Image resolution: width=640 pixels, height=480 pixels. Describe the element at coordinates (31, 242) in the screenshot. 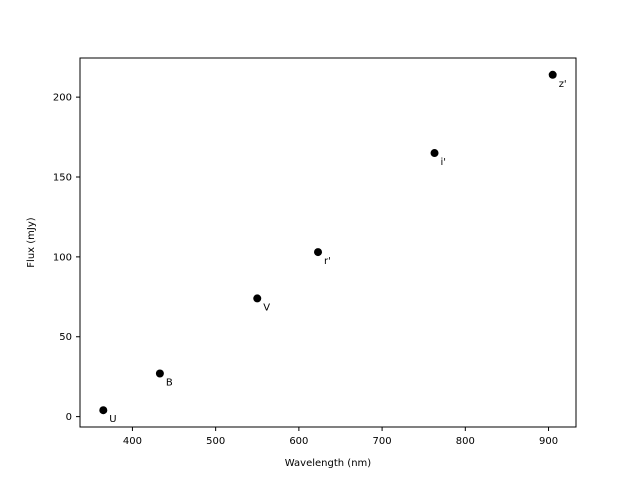

I see `y-axis-label: Flux (mJy)` at that location.